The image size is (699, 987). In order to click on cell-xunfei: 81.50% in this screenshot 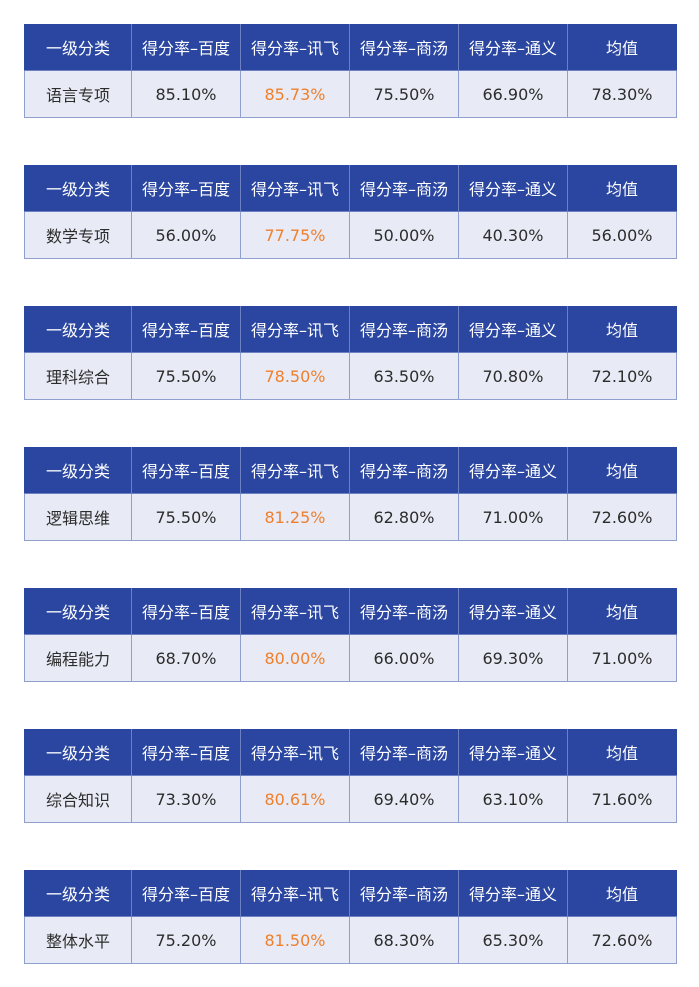, I will do `click(295, 940)`.